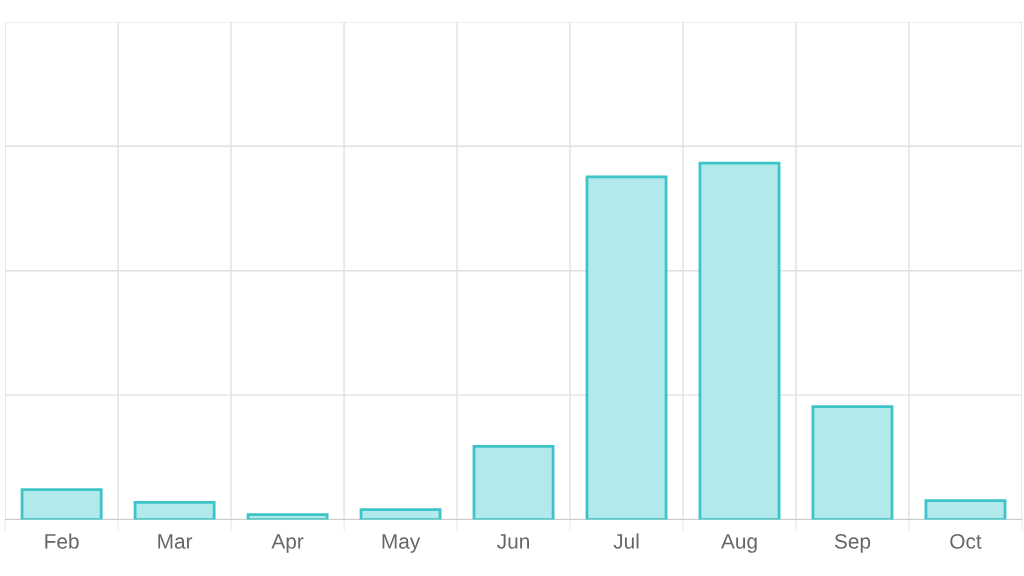 The width and height of the screenshot is (1024, 576). Describe the element at coordinates (62, 541) in the screenshot. I see `x-tick-label: Feb` at that location.